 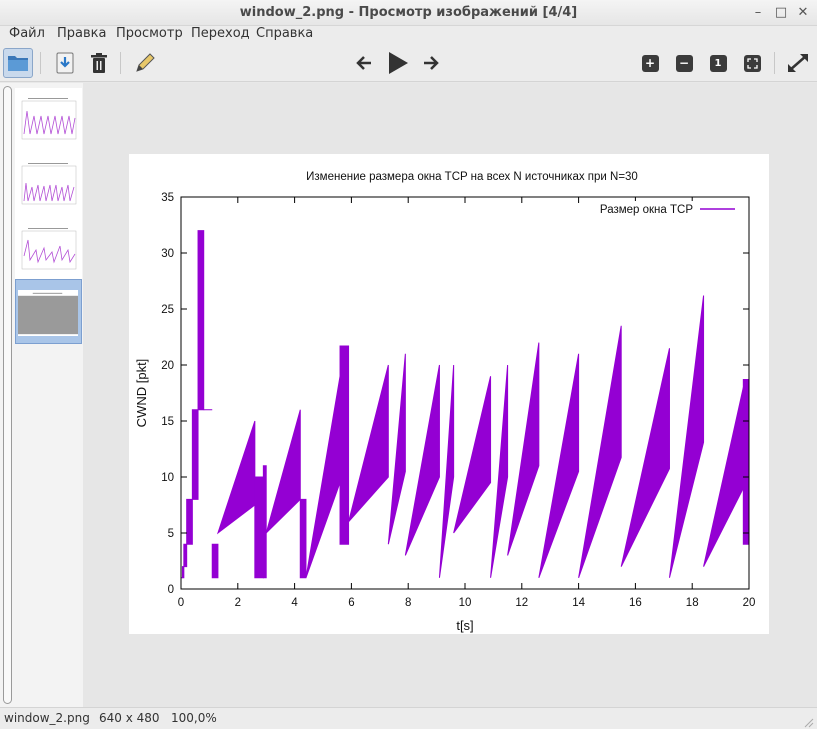 I want to click on status-dimensions: 640 x 480, so click(x=129, y=718).